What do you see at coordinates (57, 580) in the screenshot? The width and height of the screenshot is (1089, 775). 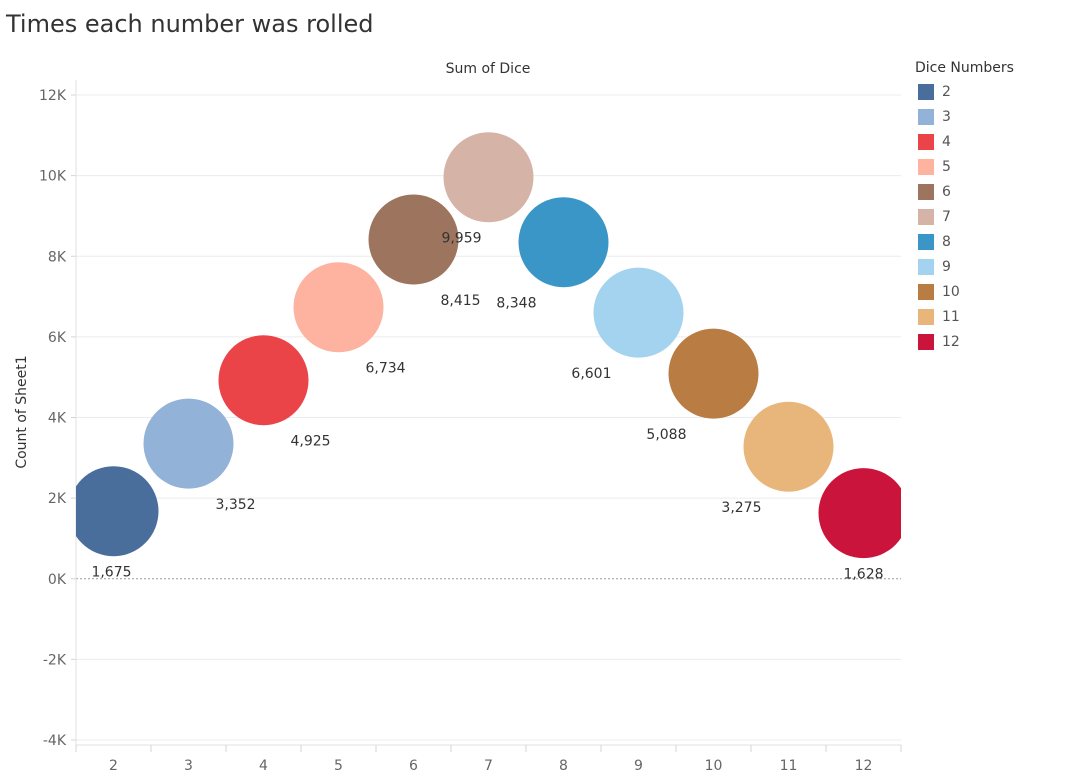 I see `y-tick-label: 0K` at bounding box center [57, 580].